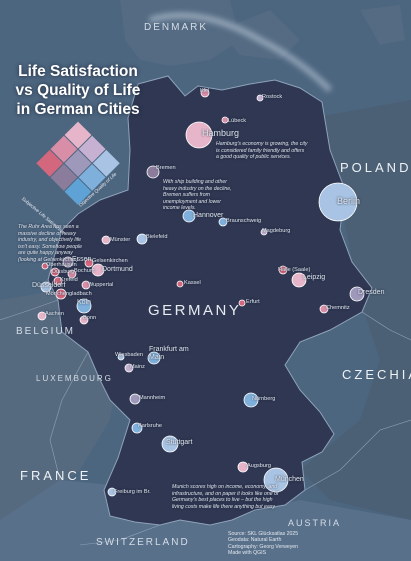 The width and height of the screenshot is (411, 561). I want to click on bivariate-legend, so click(78, 163).